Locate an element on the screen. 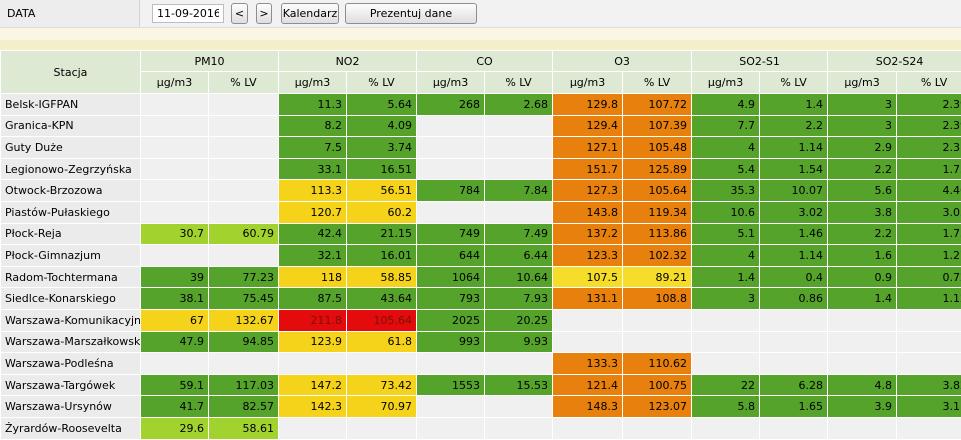  station-name: Warszawa-Ursynów is located at coordinates (71, 407).